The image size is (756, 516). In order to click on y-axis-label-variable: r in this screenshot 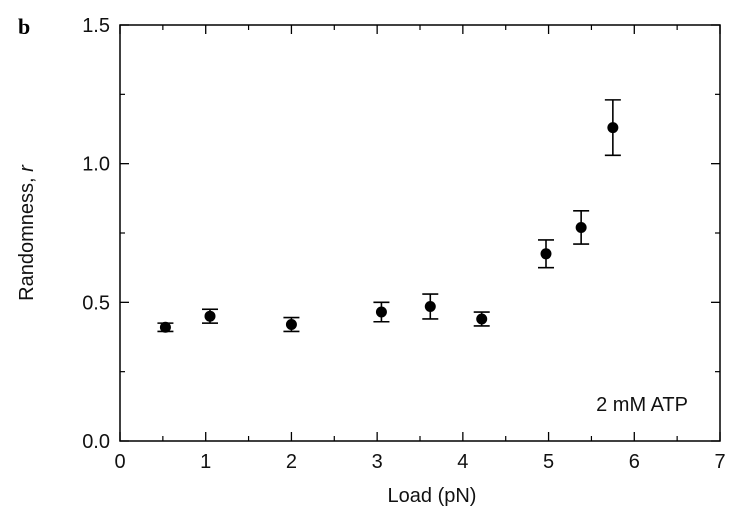, I will do `click(27, 168)`.